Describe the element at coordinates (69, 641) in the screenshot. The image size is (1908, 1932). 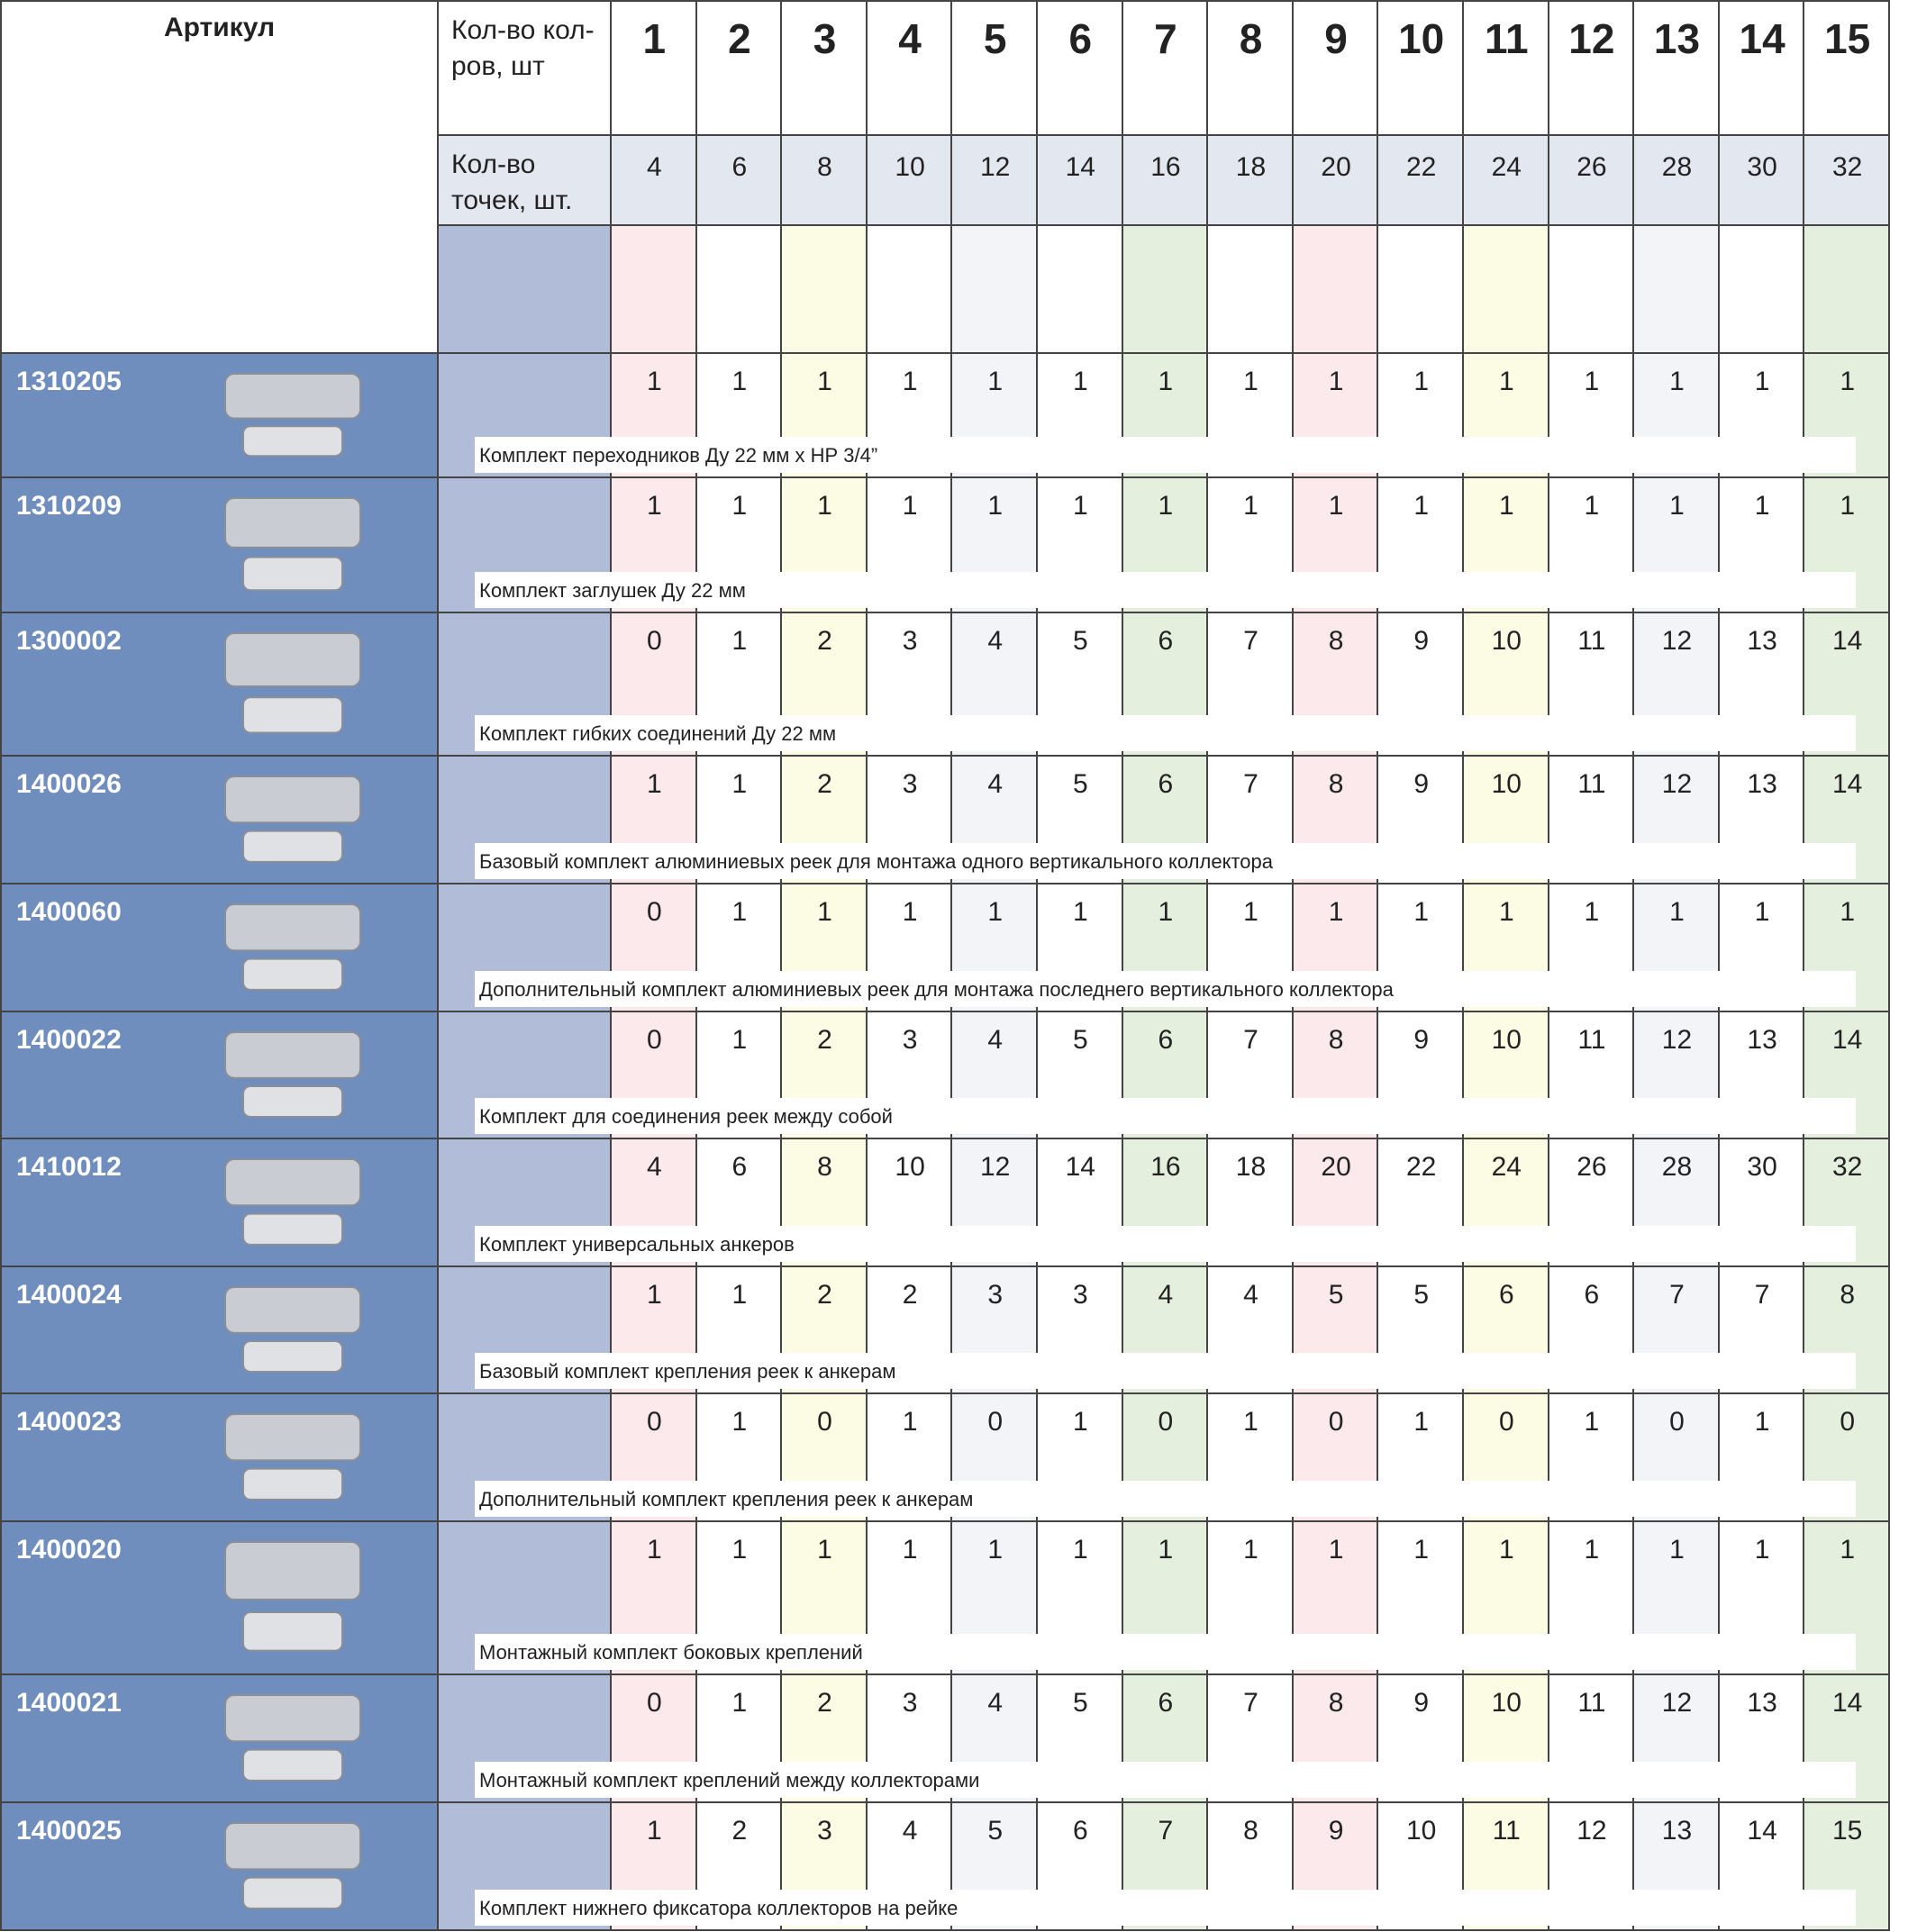
I see `article-code: 1300002` at that location.